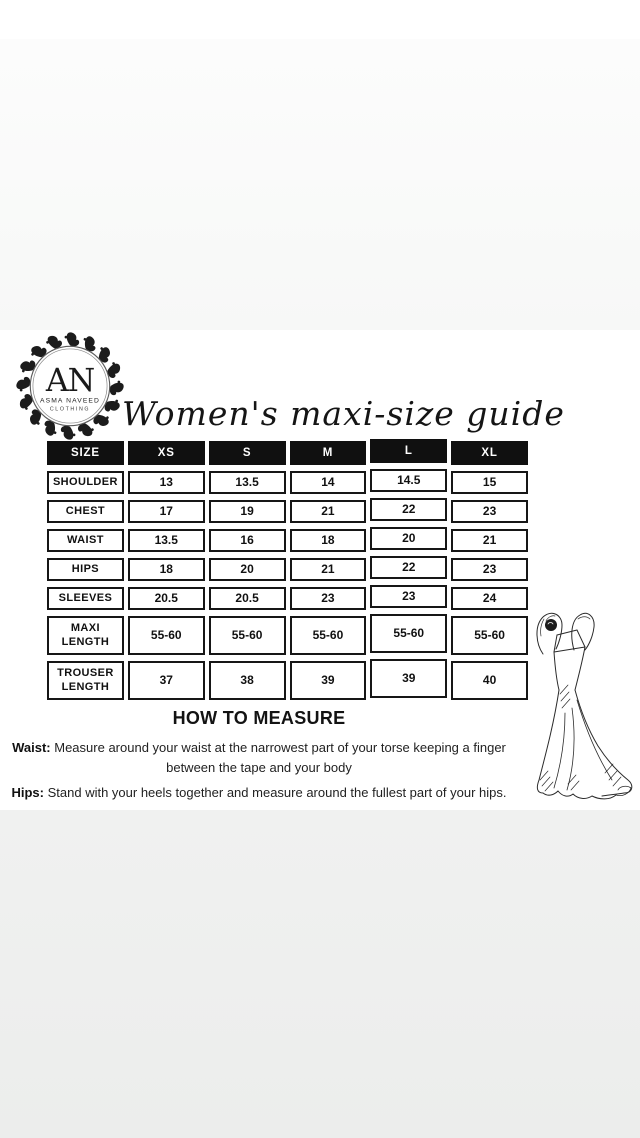  Describe the element at coordinates (247, 511) in the screenshot. I see `size-value-cell: 19` at that location.